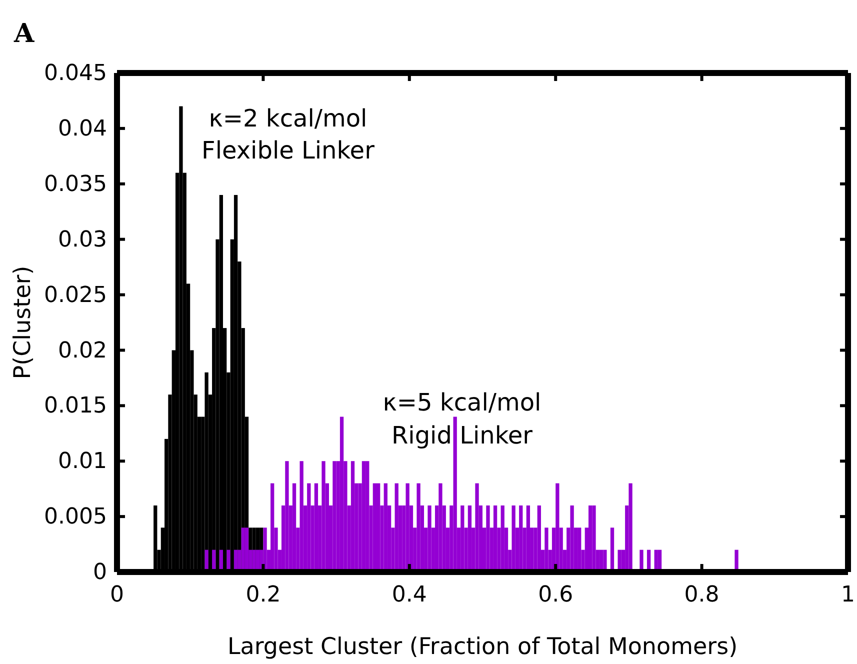 This screenshot has width=857, height=664. What do you see at coordinates (117, 595) in the screenshot?
I see `x-tick-label: 0` at bounding box center [117, 595].